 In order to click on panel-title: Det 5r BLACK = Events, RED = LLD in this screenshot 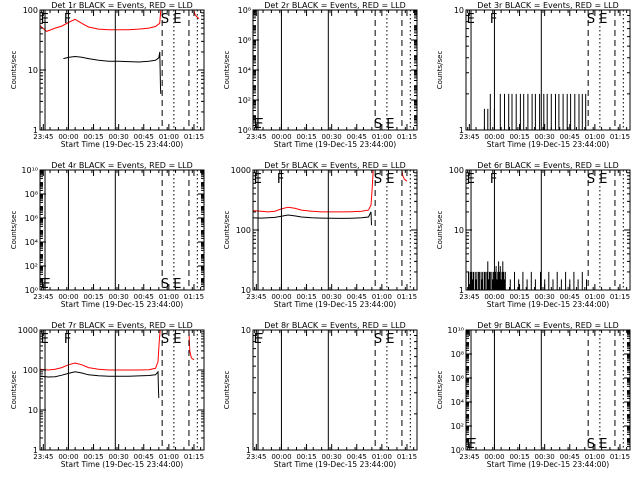, I will do `click(335, 165)`.